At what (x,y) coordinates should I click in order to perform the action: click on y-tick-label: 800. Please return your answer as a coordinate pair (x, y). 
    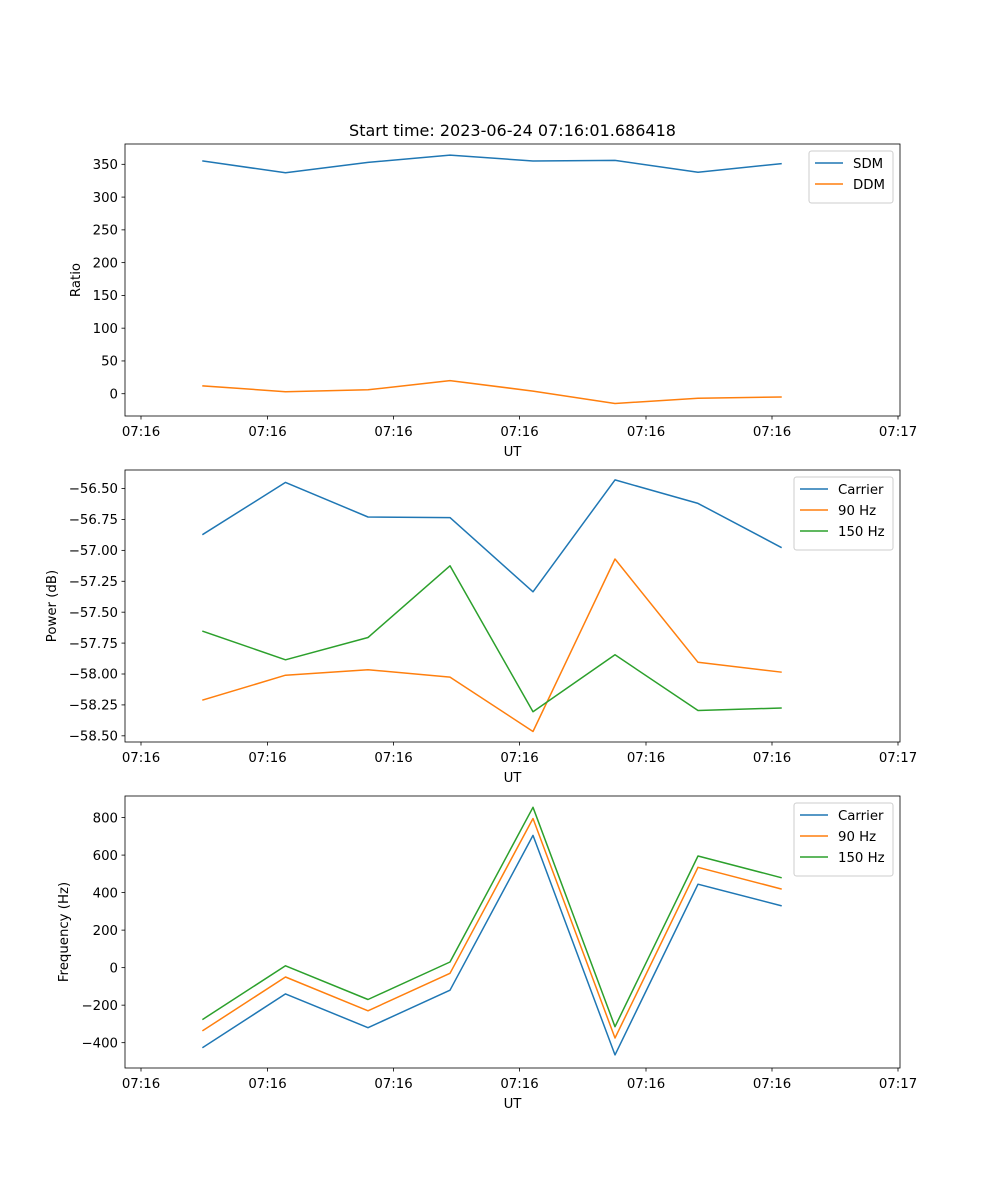
    Looking at the image, I should click on (105, 818).